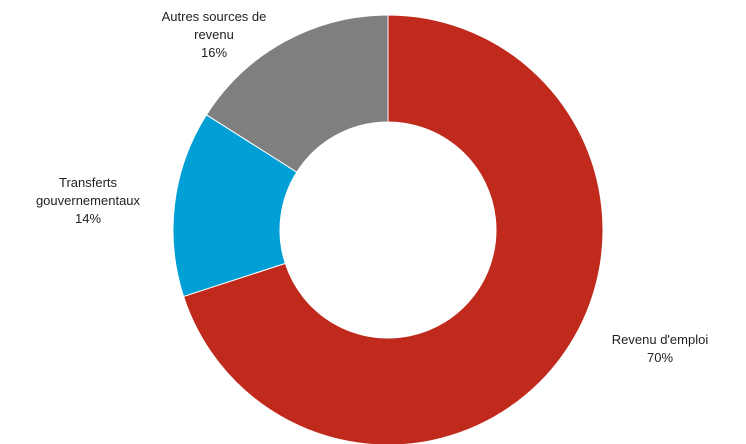  I want to click on slice-name-line: gouvernementaux, so click(88, 200).